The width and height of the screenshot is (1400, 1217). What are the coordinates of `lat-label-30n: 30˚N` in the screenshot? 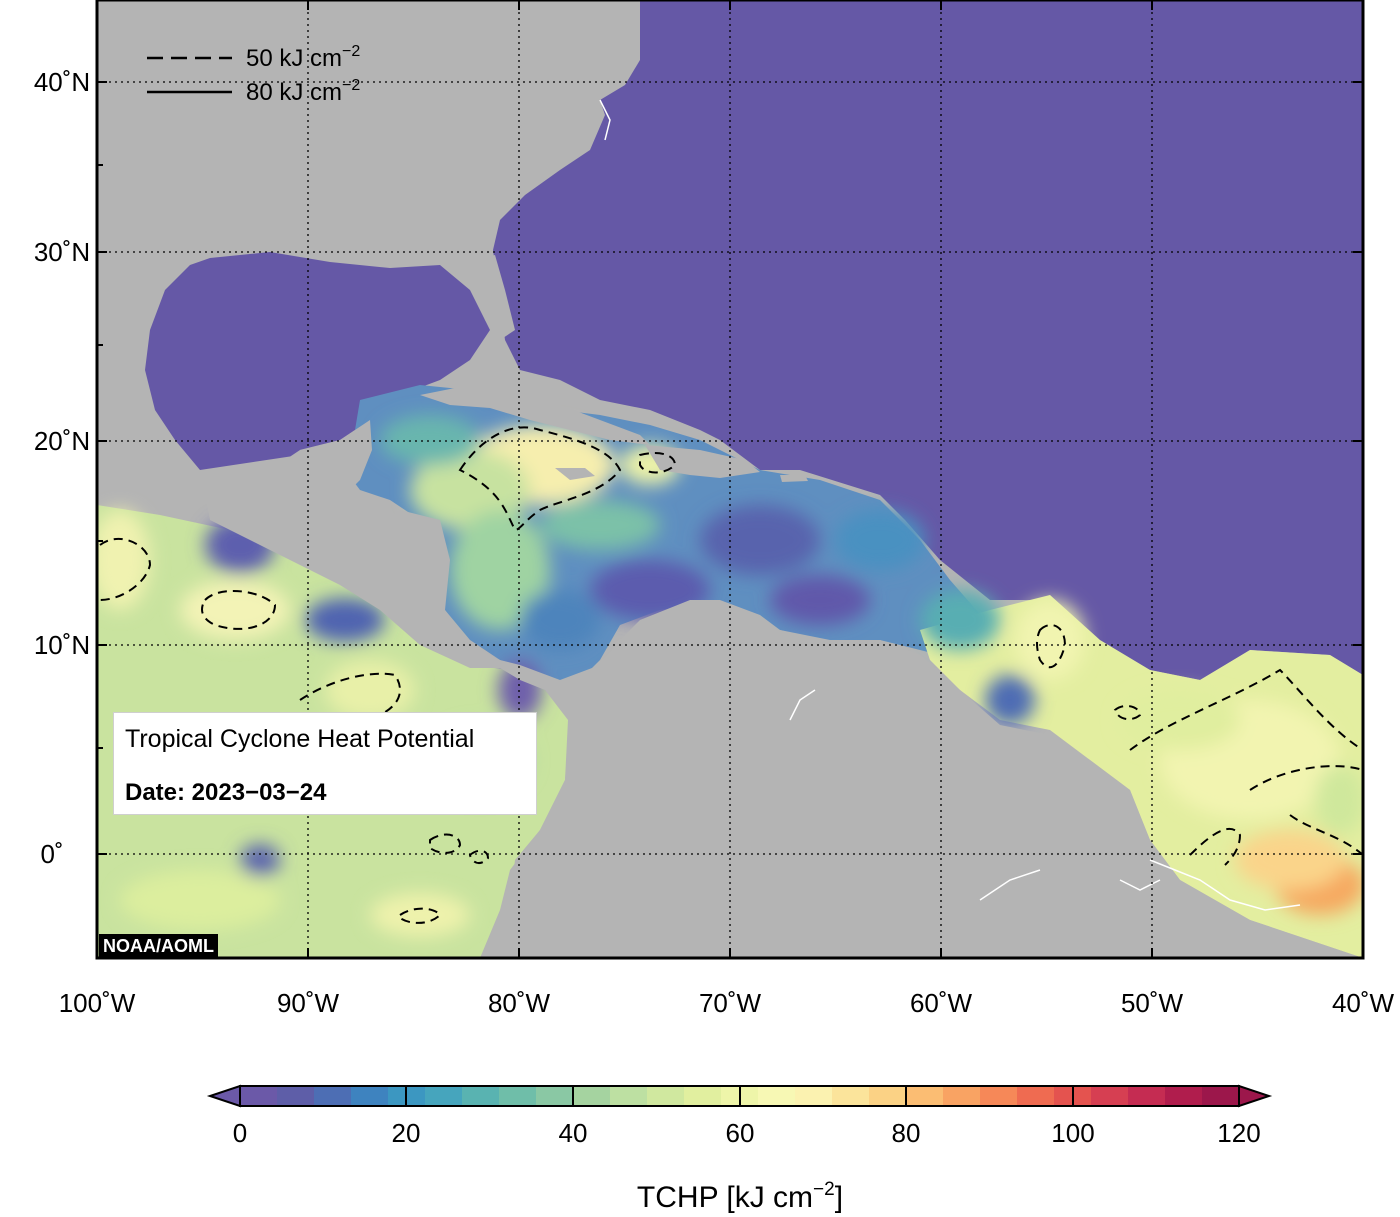 It's located at (62, 252).